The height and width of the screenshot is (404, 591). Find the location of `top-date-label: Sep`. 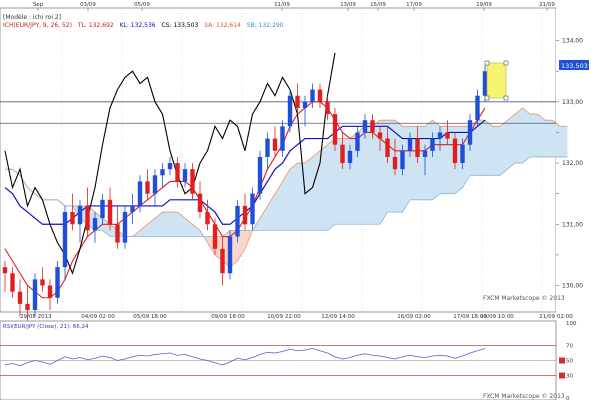

top-date-label: Sep is located at coordinates (38, 5).